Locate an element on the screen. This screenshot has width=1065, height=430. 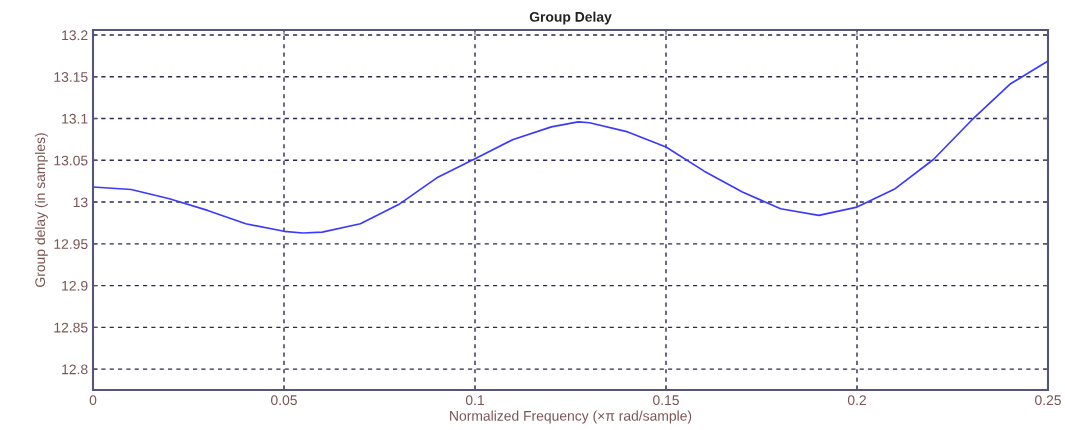
y-tick-label: 13.15 is located at coordinates (71, 77).